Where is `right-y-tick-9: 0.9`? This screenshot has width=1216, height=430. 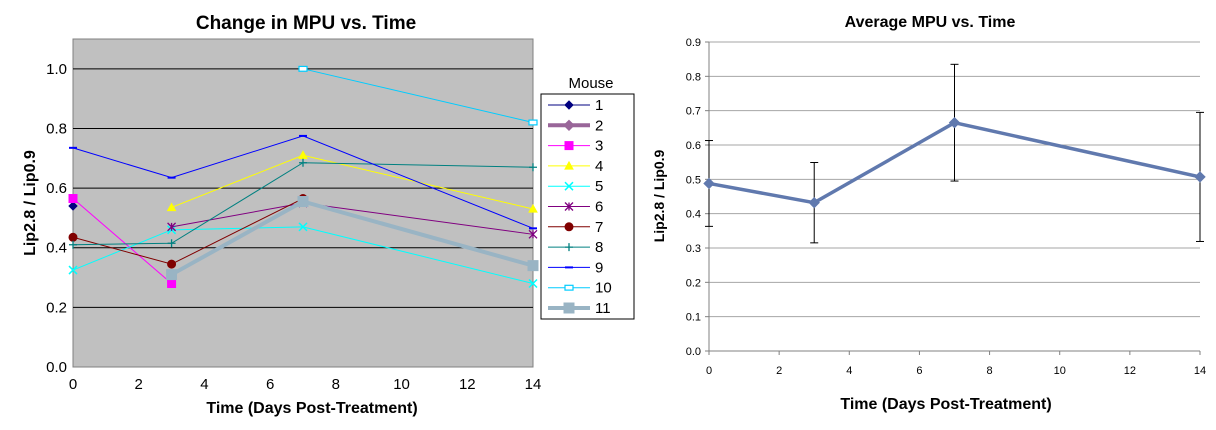
right-y-tick-9: 0.9 is located at coordinates (693, 43).